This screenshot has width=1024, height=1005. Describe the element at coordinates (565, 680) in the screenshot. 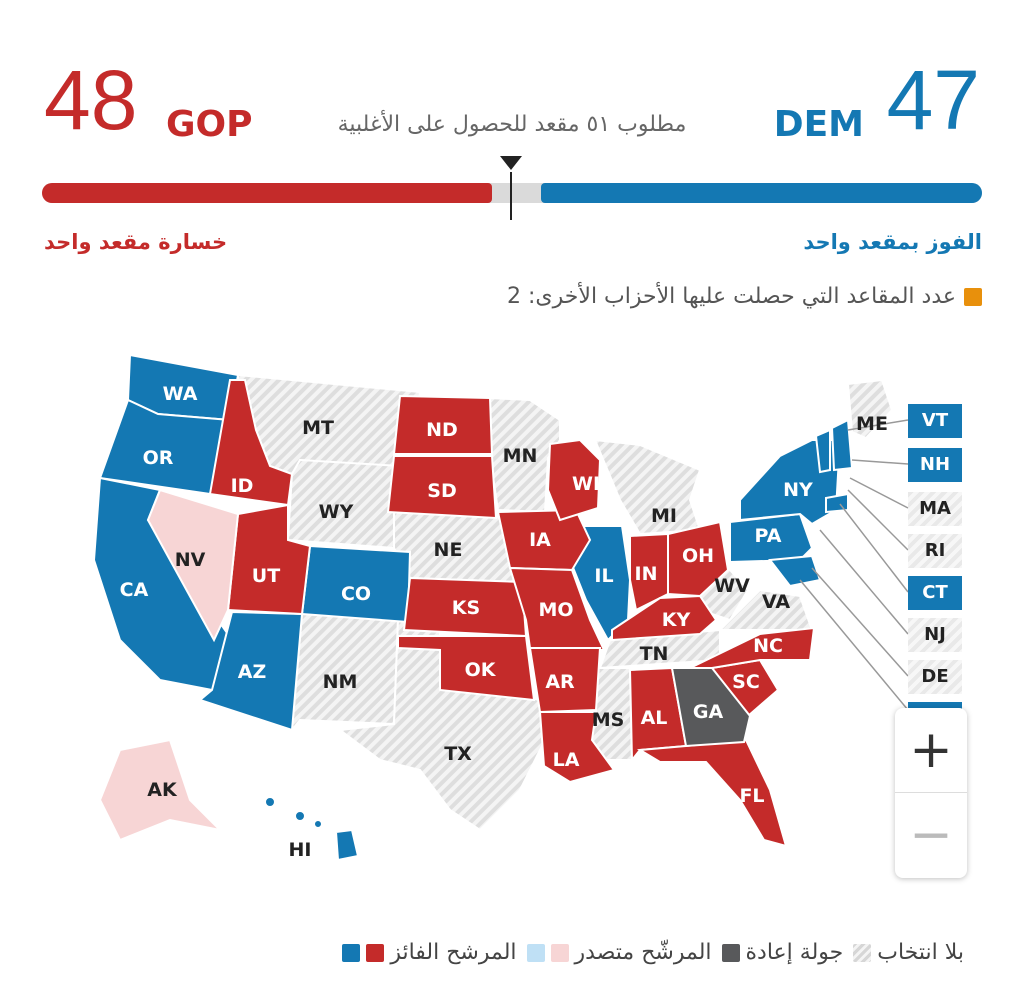

I see `state-AR` at that location.